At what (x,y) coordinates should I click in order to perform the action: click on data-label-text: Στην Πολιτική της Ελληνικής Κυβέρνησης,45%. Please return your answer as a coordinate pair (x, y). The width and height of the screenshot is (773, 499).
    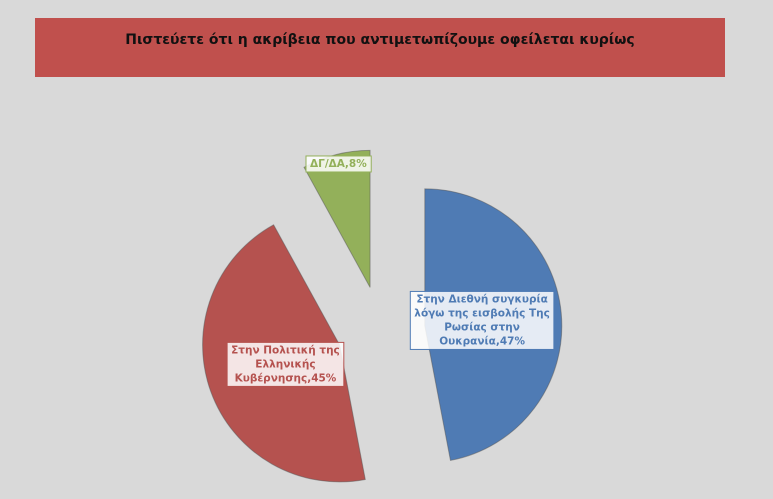
    Looking at the image, I should click on (285, 364).